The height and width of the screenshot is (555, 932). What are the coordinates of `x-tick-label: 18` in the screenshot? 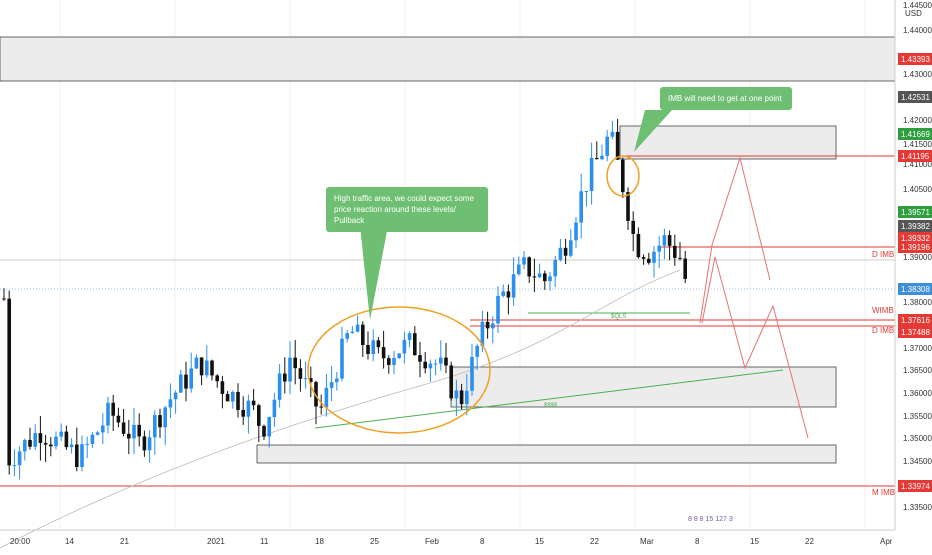 It's located at (319, 541).